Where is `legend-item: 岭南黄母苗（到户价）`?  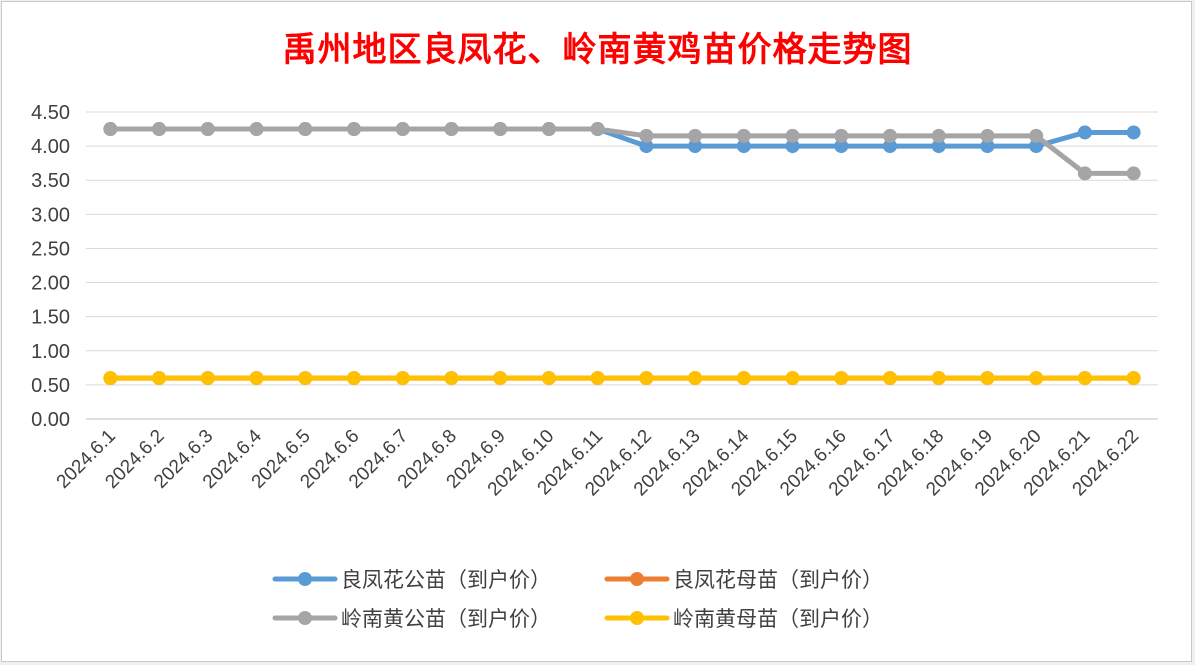
legend-item: 岭南黄母苗（到户价） is located at coordinates (743, 619).